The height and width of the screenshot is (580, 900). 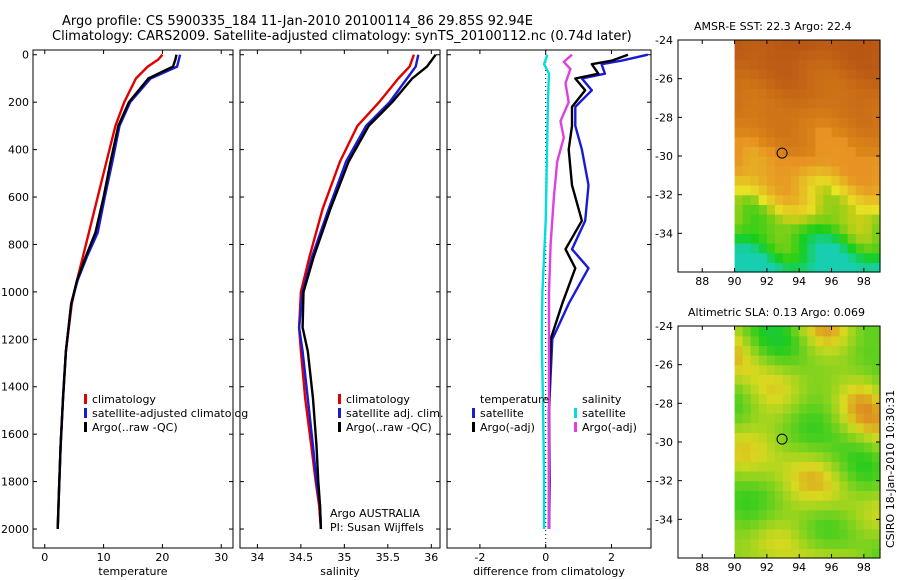 I want to click on sla_map-heatmap-cells, so click(x=807, y=442).